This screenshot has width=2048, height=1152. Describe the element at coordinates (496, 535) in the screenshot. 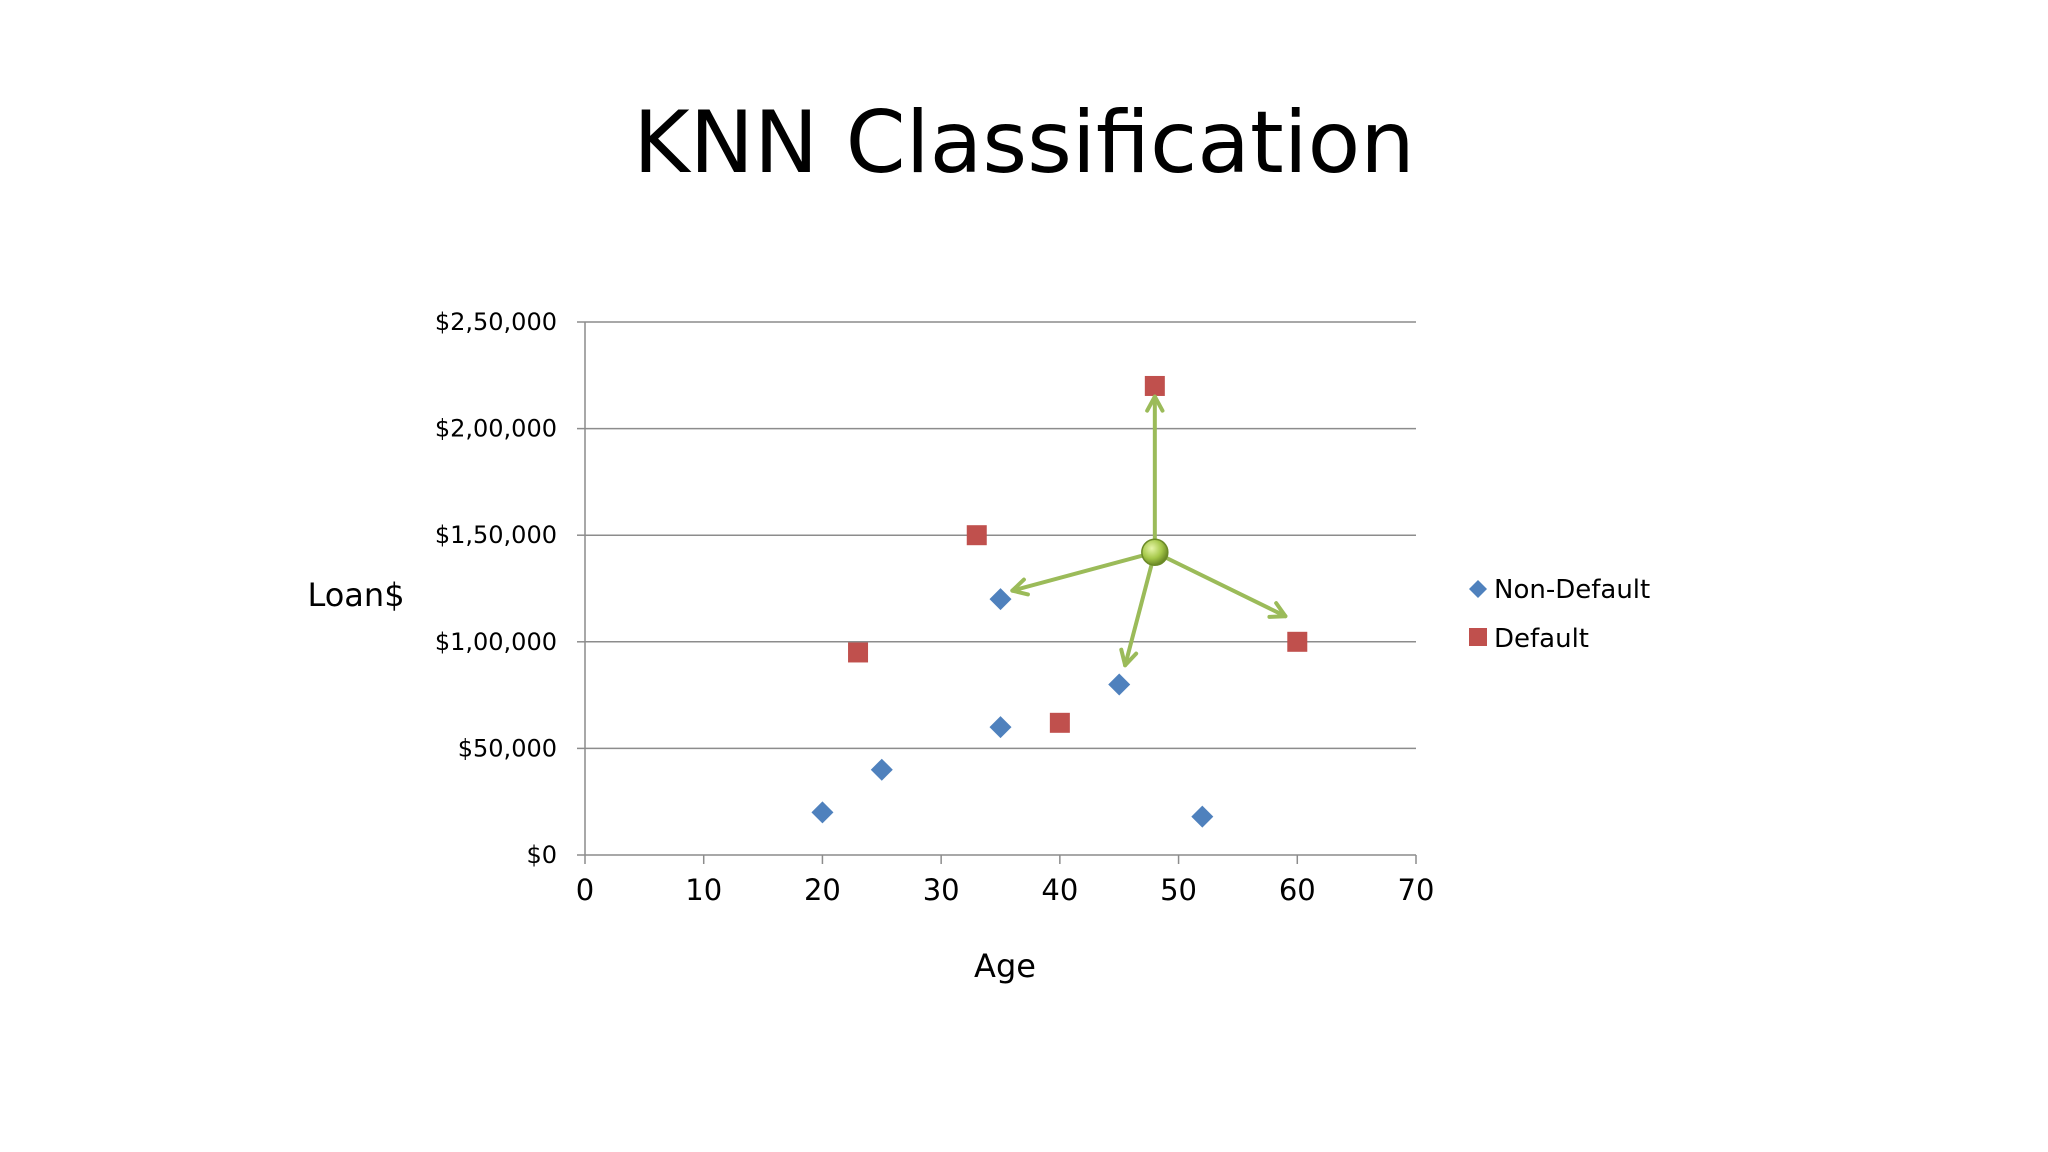

I see `y-tick-label: $1,50,000` at that location.